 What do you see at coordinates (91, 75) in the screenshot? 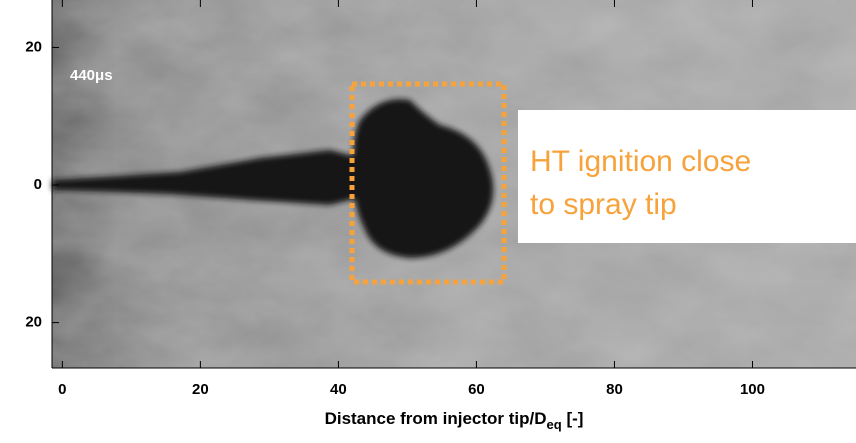
I see `time-label: 440μs` at bounding box center [91, 75].